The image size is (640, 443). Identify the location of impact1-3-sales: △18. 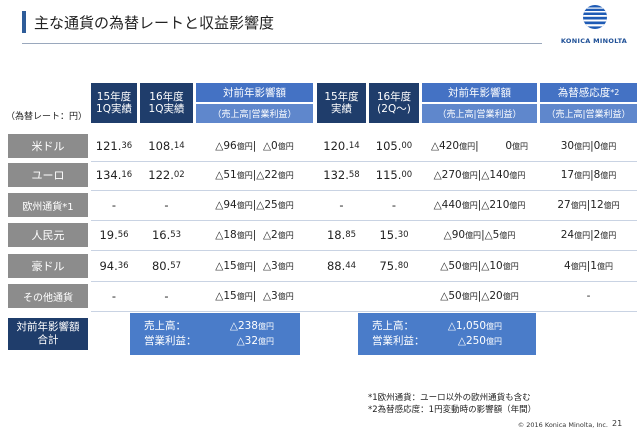
(226, 235).